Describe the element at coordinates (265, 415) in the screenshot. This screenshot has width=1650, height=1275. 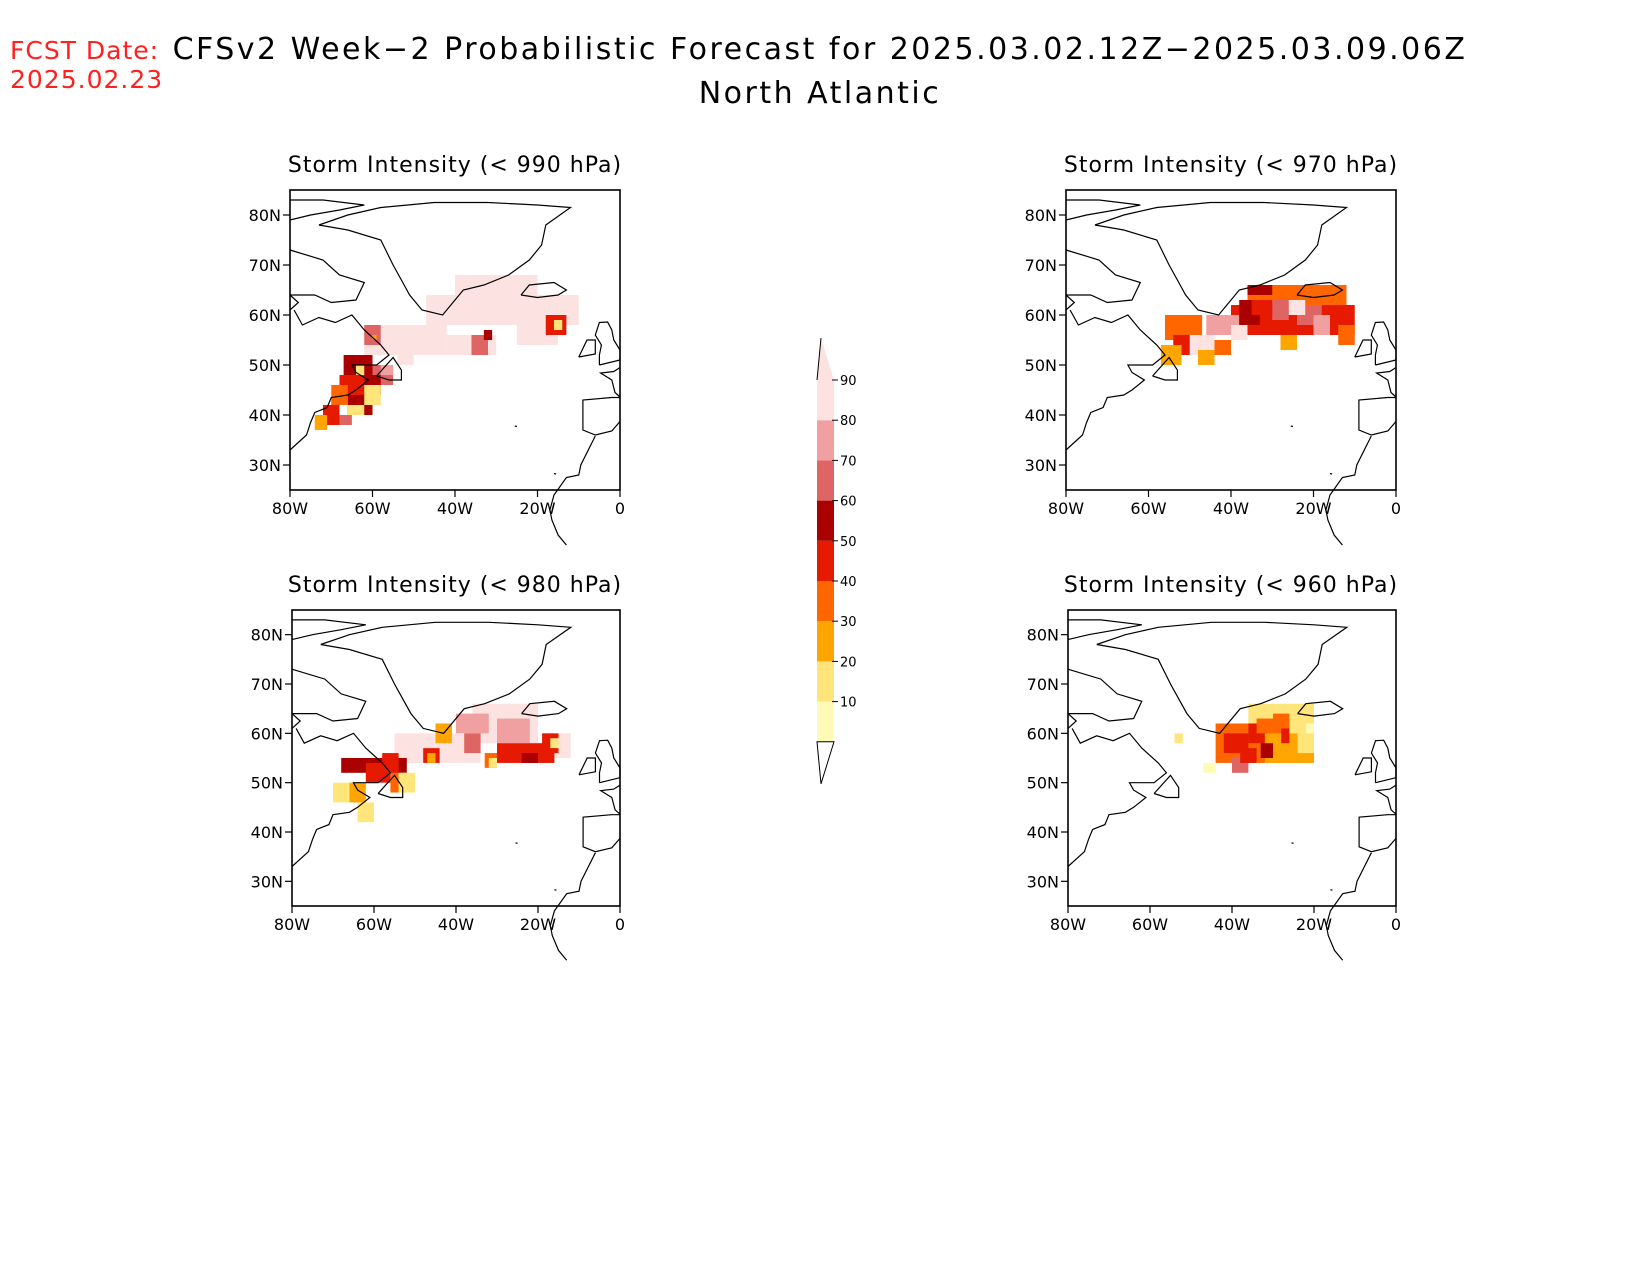
I see `lat-tick-label: 40N` at that location.